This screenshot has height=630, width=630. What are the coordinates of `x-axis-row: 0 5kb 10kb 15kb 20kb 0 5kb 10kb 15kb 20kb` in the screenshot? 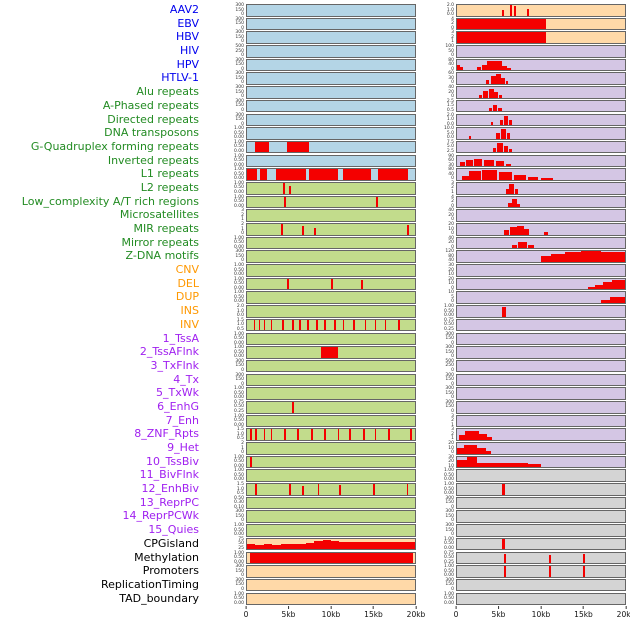 It's located at (315, 615).